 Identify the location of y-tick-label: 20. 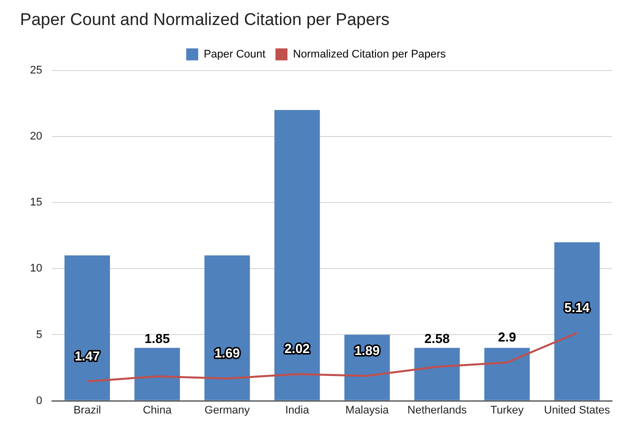
(36, 136).